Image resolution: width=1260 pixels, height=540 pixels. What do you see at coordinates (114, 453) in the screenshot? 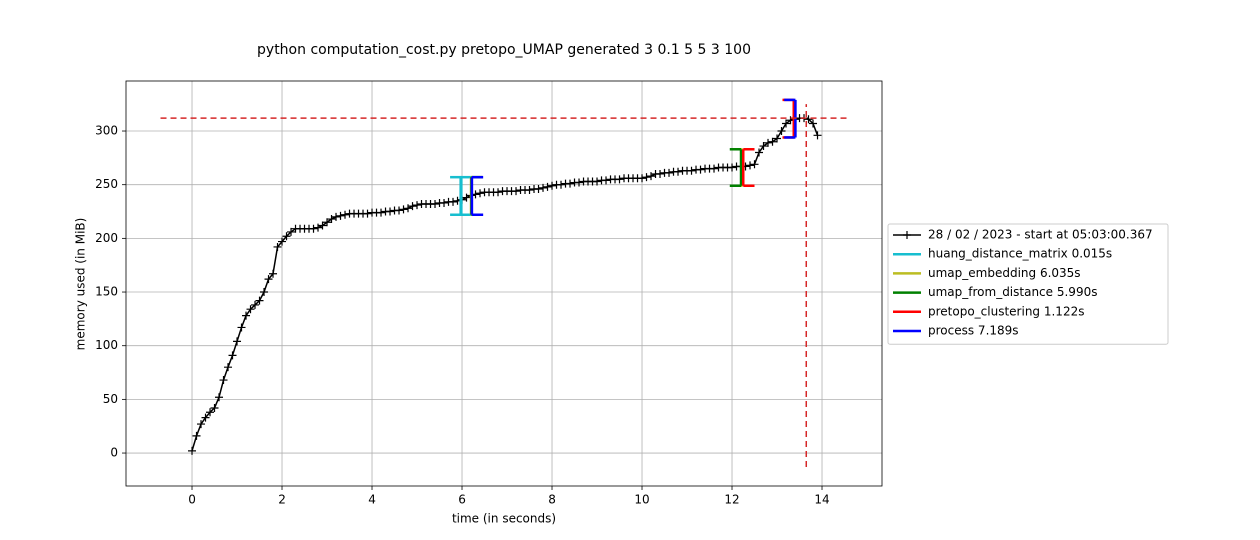
I see `y-tick-label: 0` at bounding box center [114, 453].